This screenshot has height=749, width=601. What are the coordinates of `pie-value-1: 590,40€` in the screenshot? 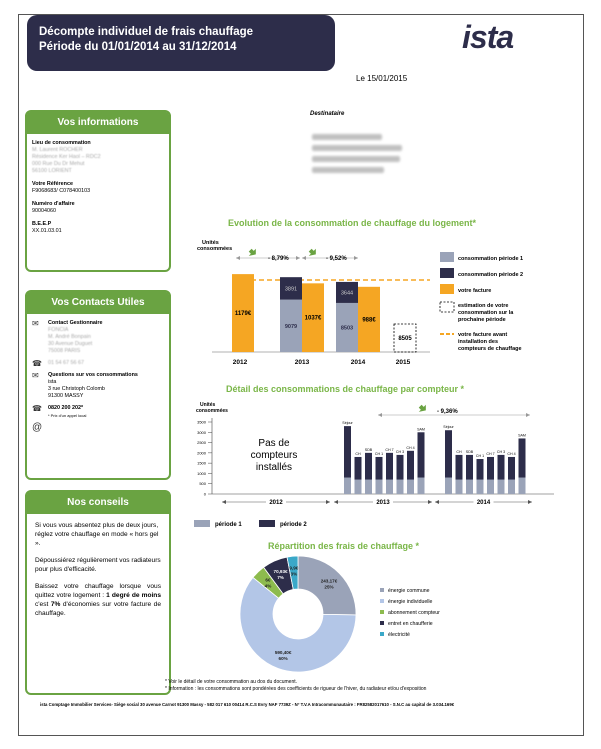 It's located at (283, 652).